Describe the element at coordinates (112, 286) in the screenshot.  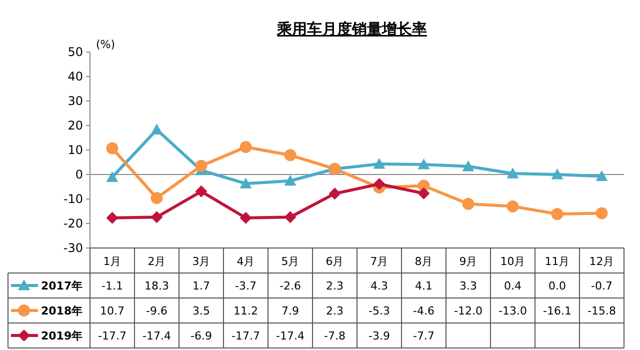
I see `data-label: -1.1` at that location.